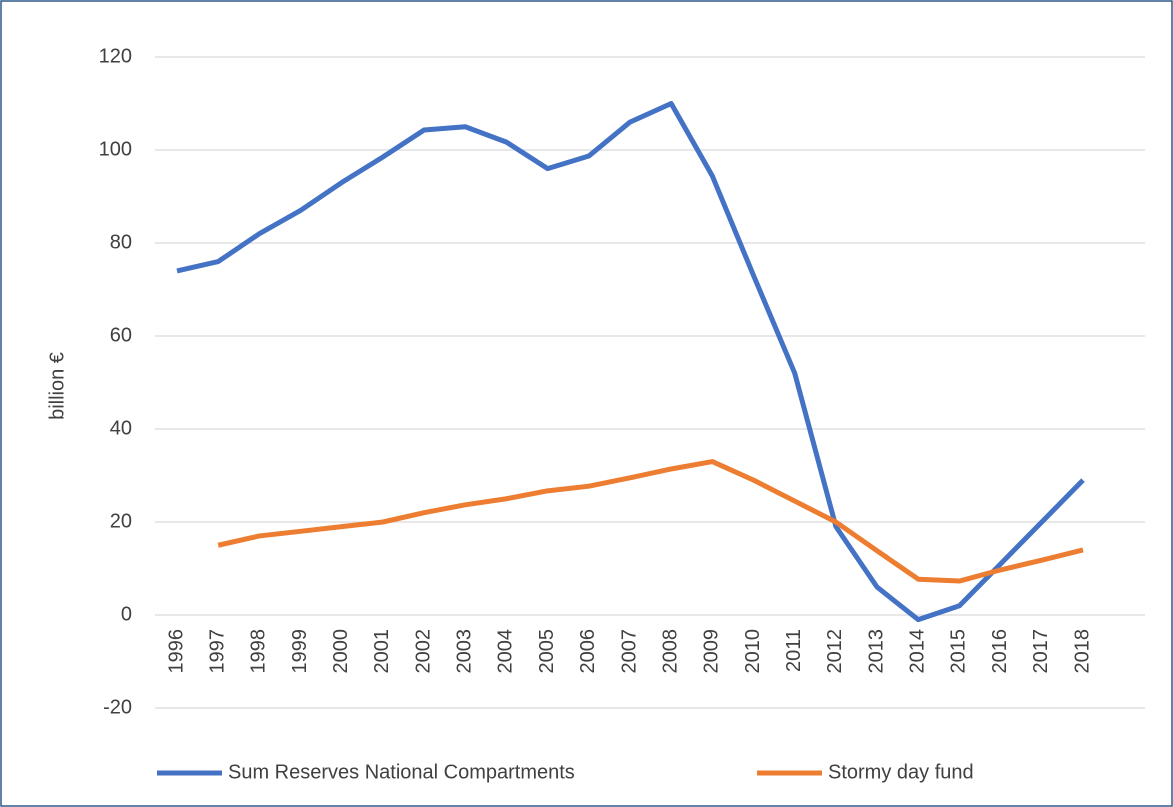  What do you see at coordinates (629, 651) in the screenshot?
I see `x-tick-label: 2007` at bounding box center [629, 651].